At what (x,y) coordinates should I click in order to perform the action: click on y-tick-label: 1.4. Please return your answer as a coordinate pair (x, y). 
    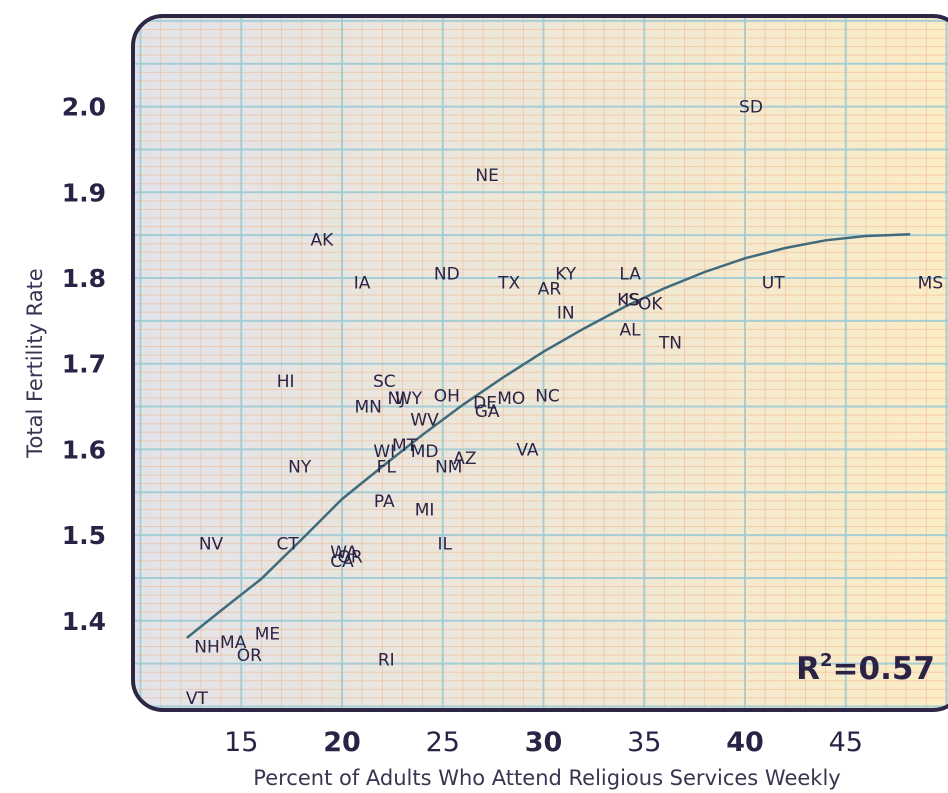
    Looking at the image, I should click on (84, 621).